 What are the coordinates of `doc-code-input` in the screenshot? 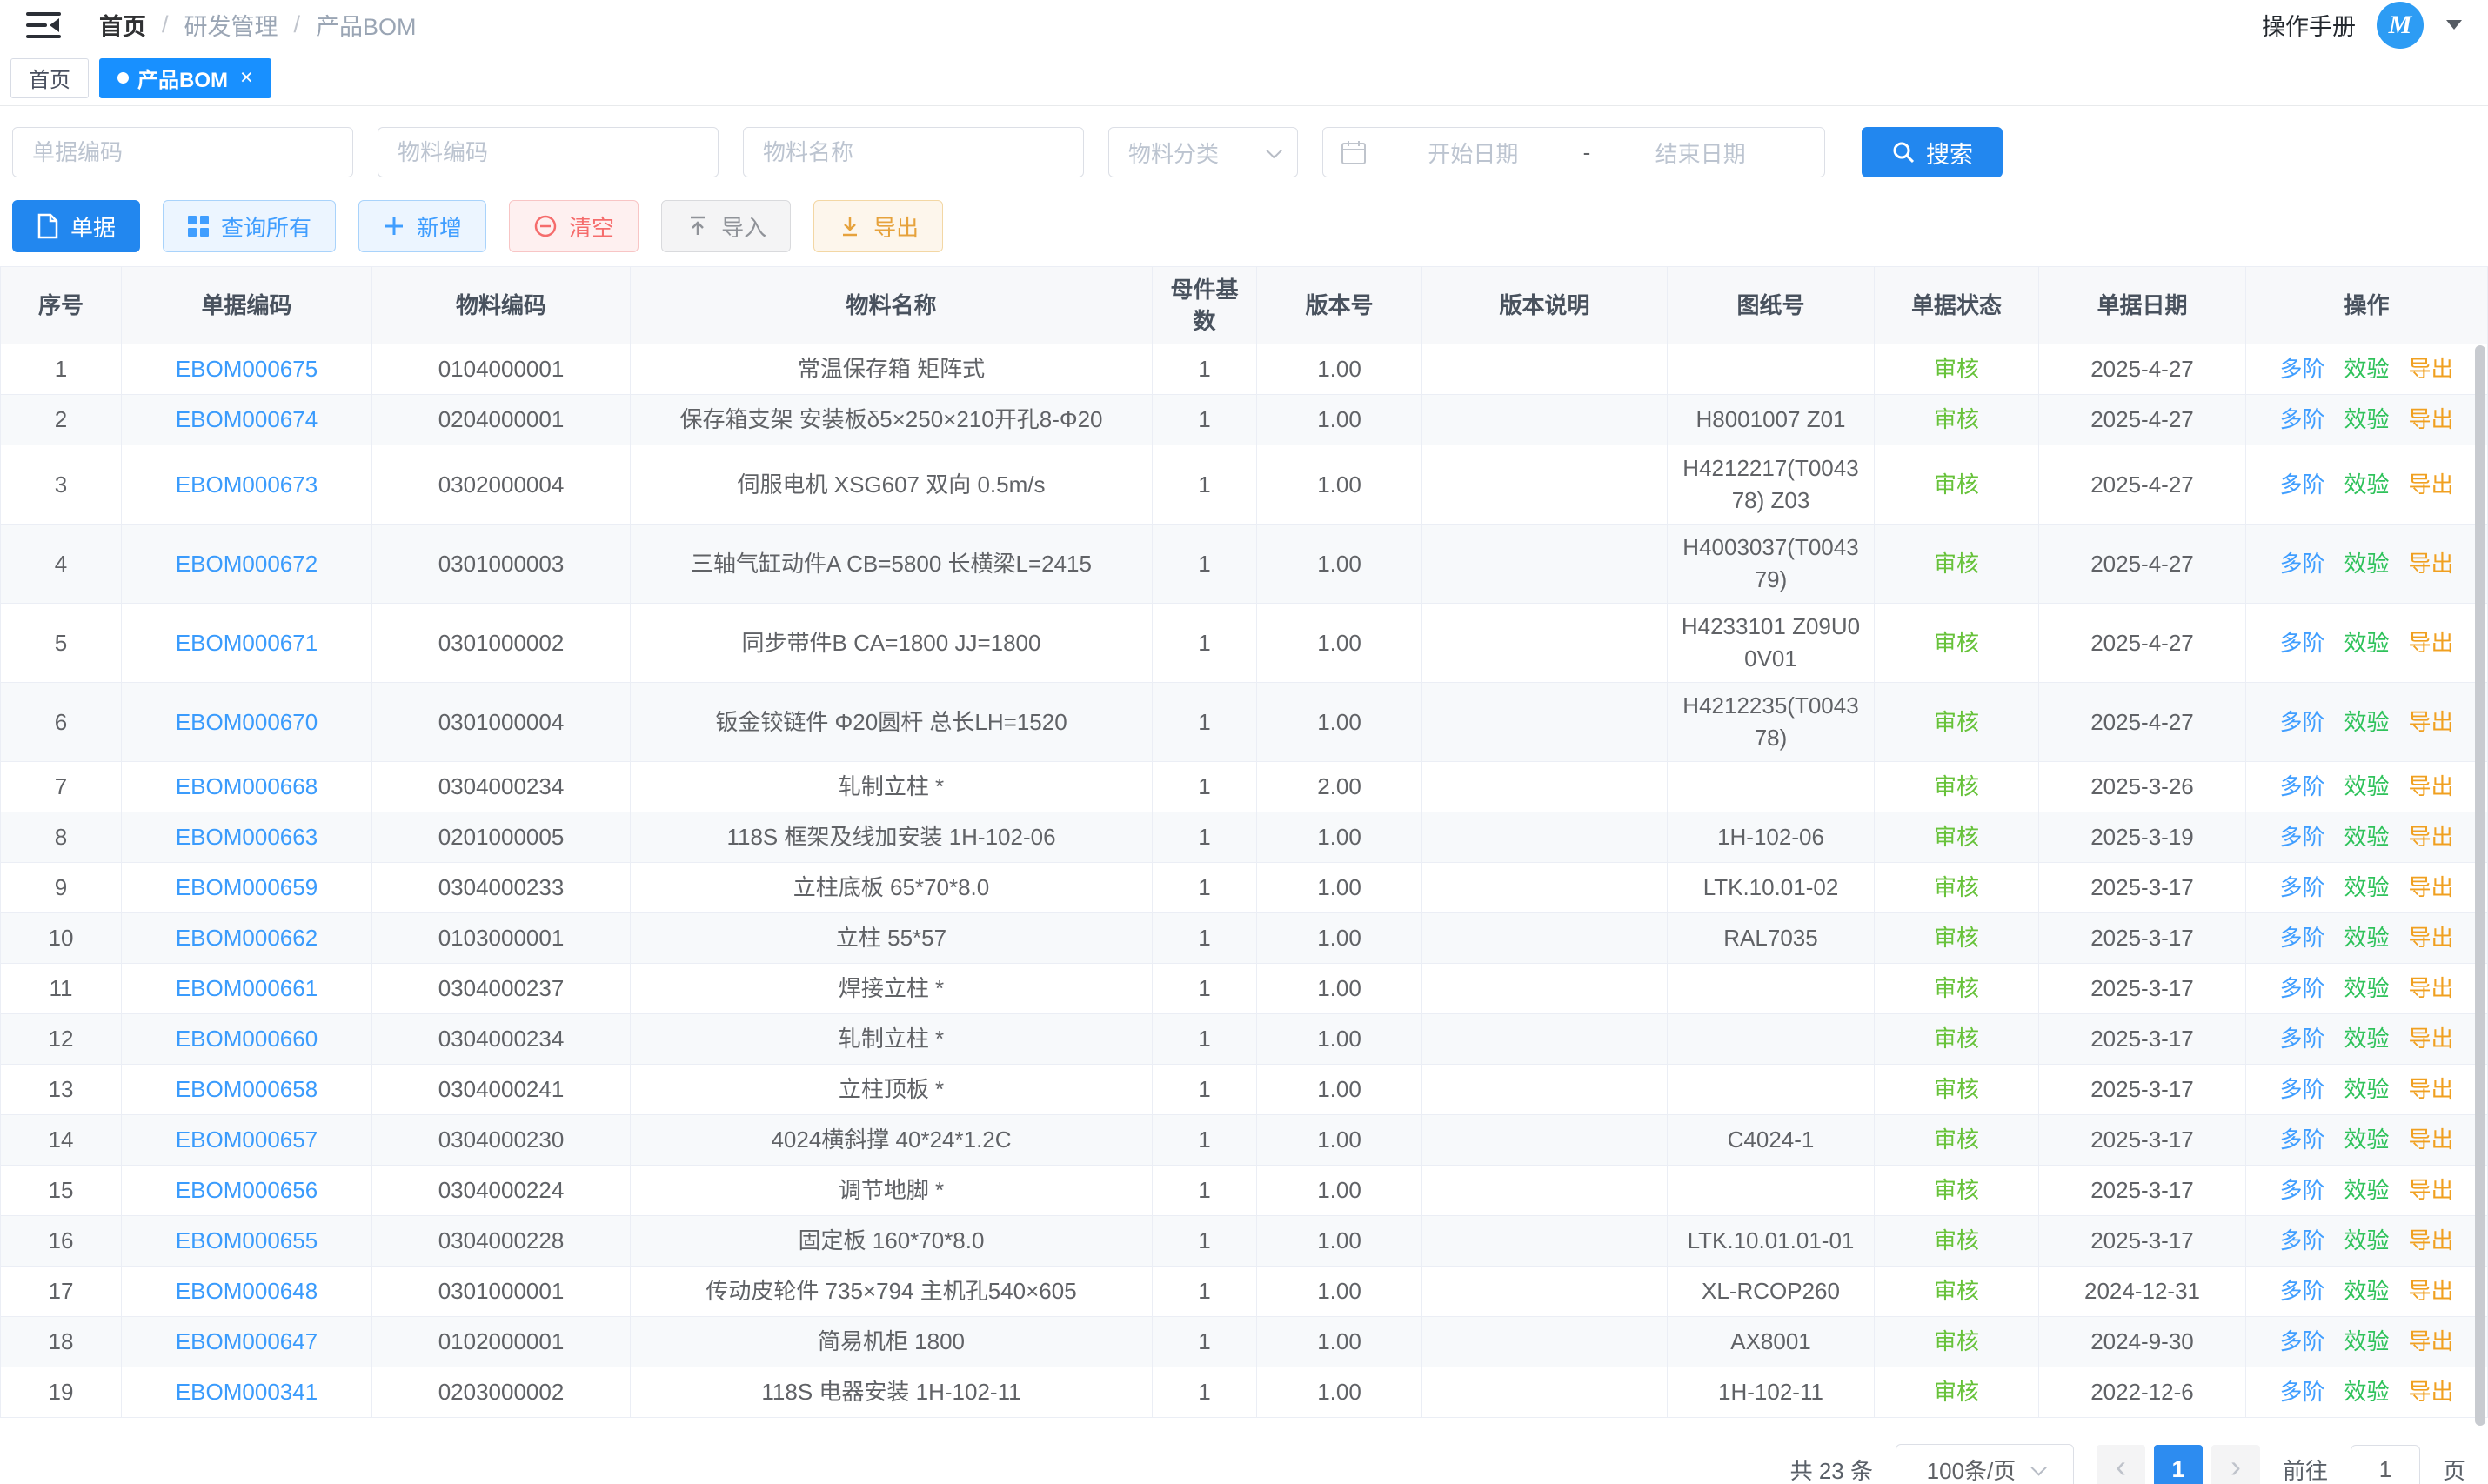 It's located at (182, 152).